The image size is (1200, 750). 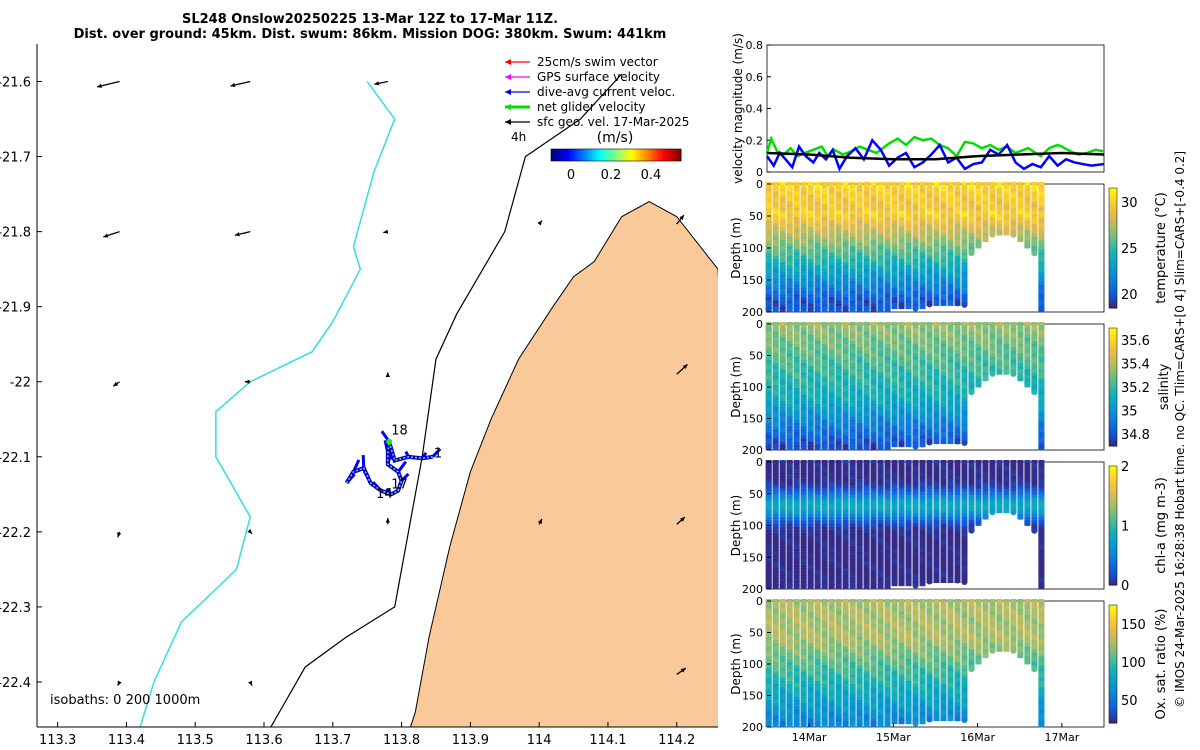 I want to click on section-profile, so click(x=915, y=247).